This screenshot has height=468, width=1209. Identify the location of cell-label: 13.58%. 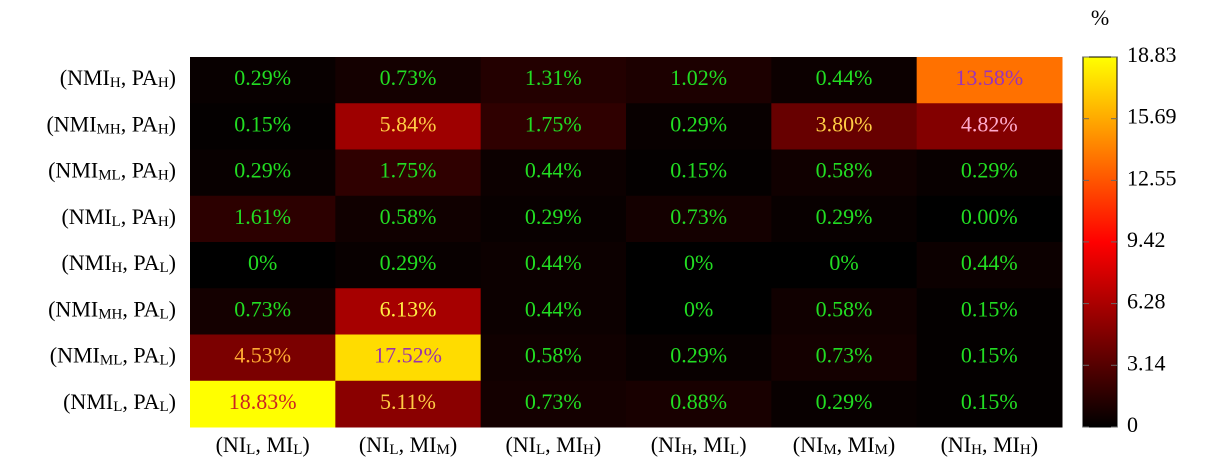
(989, 77).